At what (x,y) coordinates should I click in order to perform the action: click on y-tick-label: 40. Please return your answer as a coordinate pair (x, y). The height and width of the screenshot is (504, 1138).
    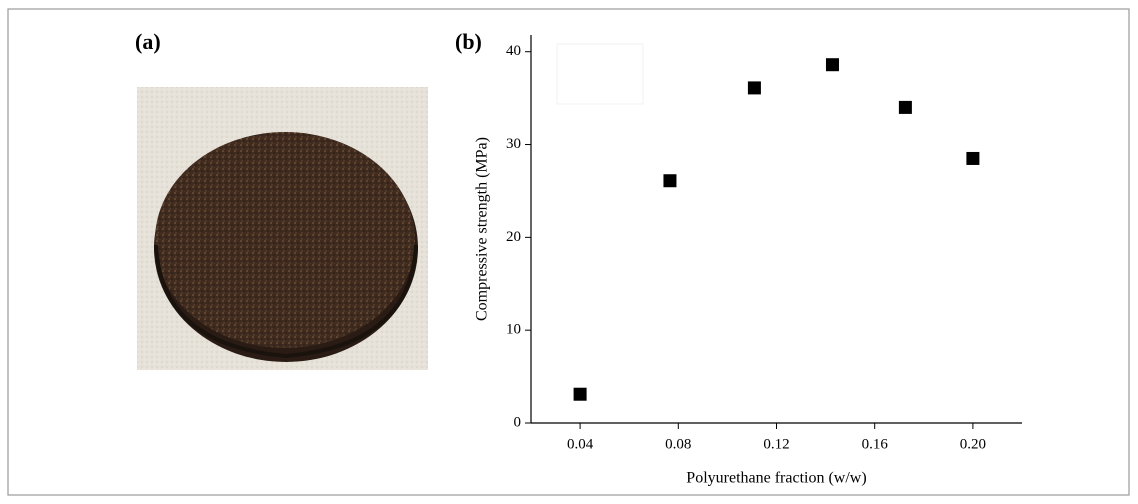
    Looking at the image, I should click on (513, 51).